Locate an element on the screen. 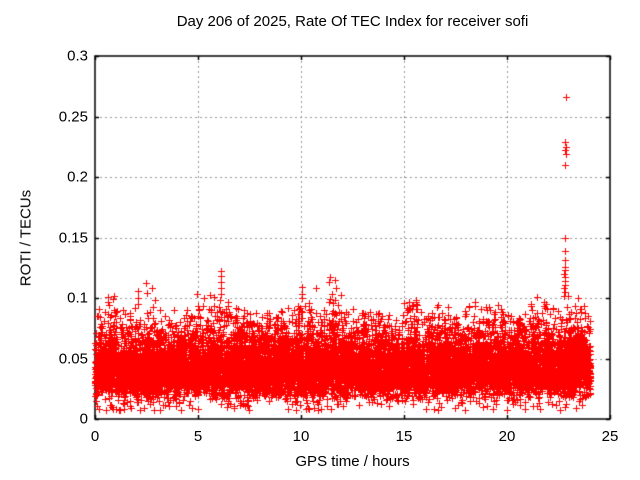 The image size is (640, 480). x-tick-label: 10 is located at coordinates (301, 436).